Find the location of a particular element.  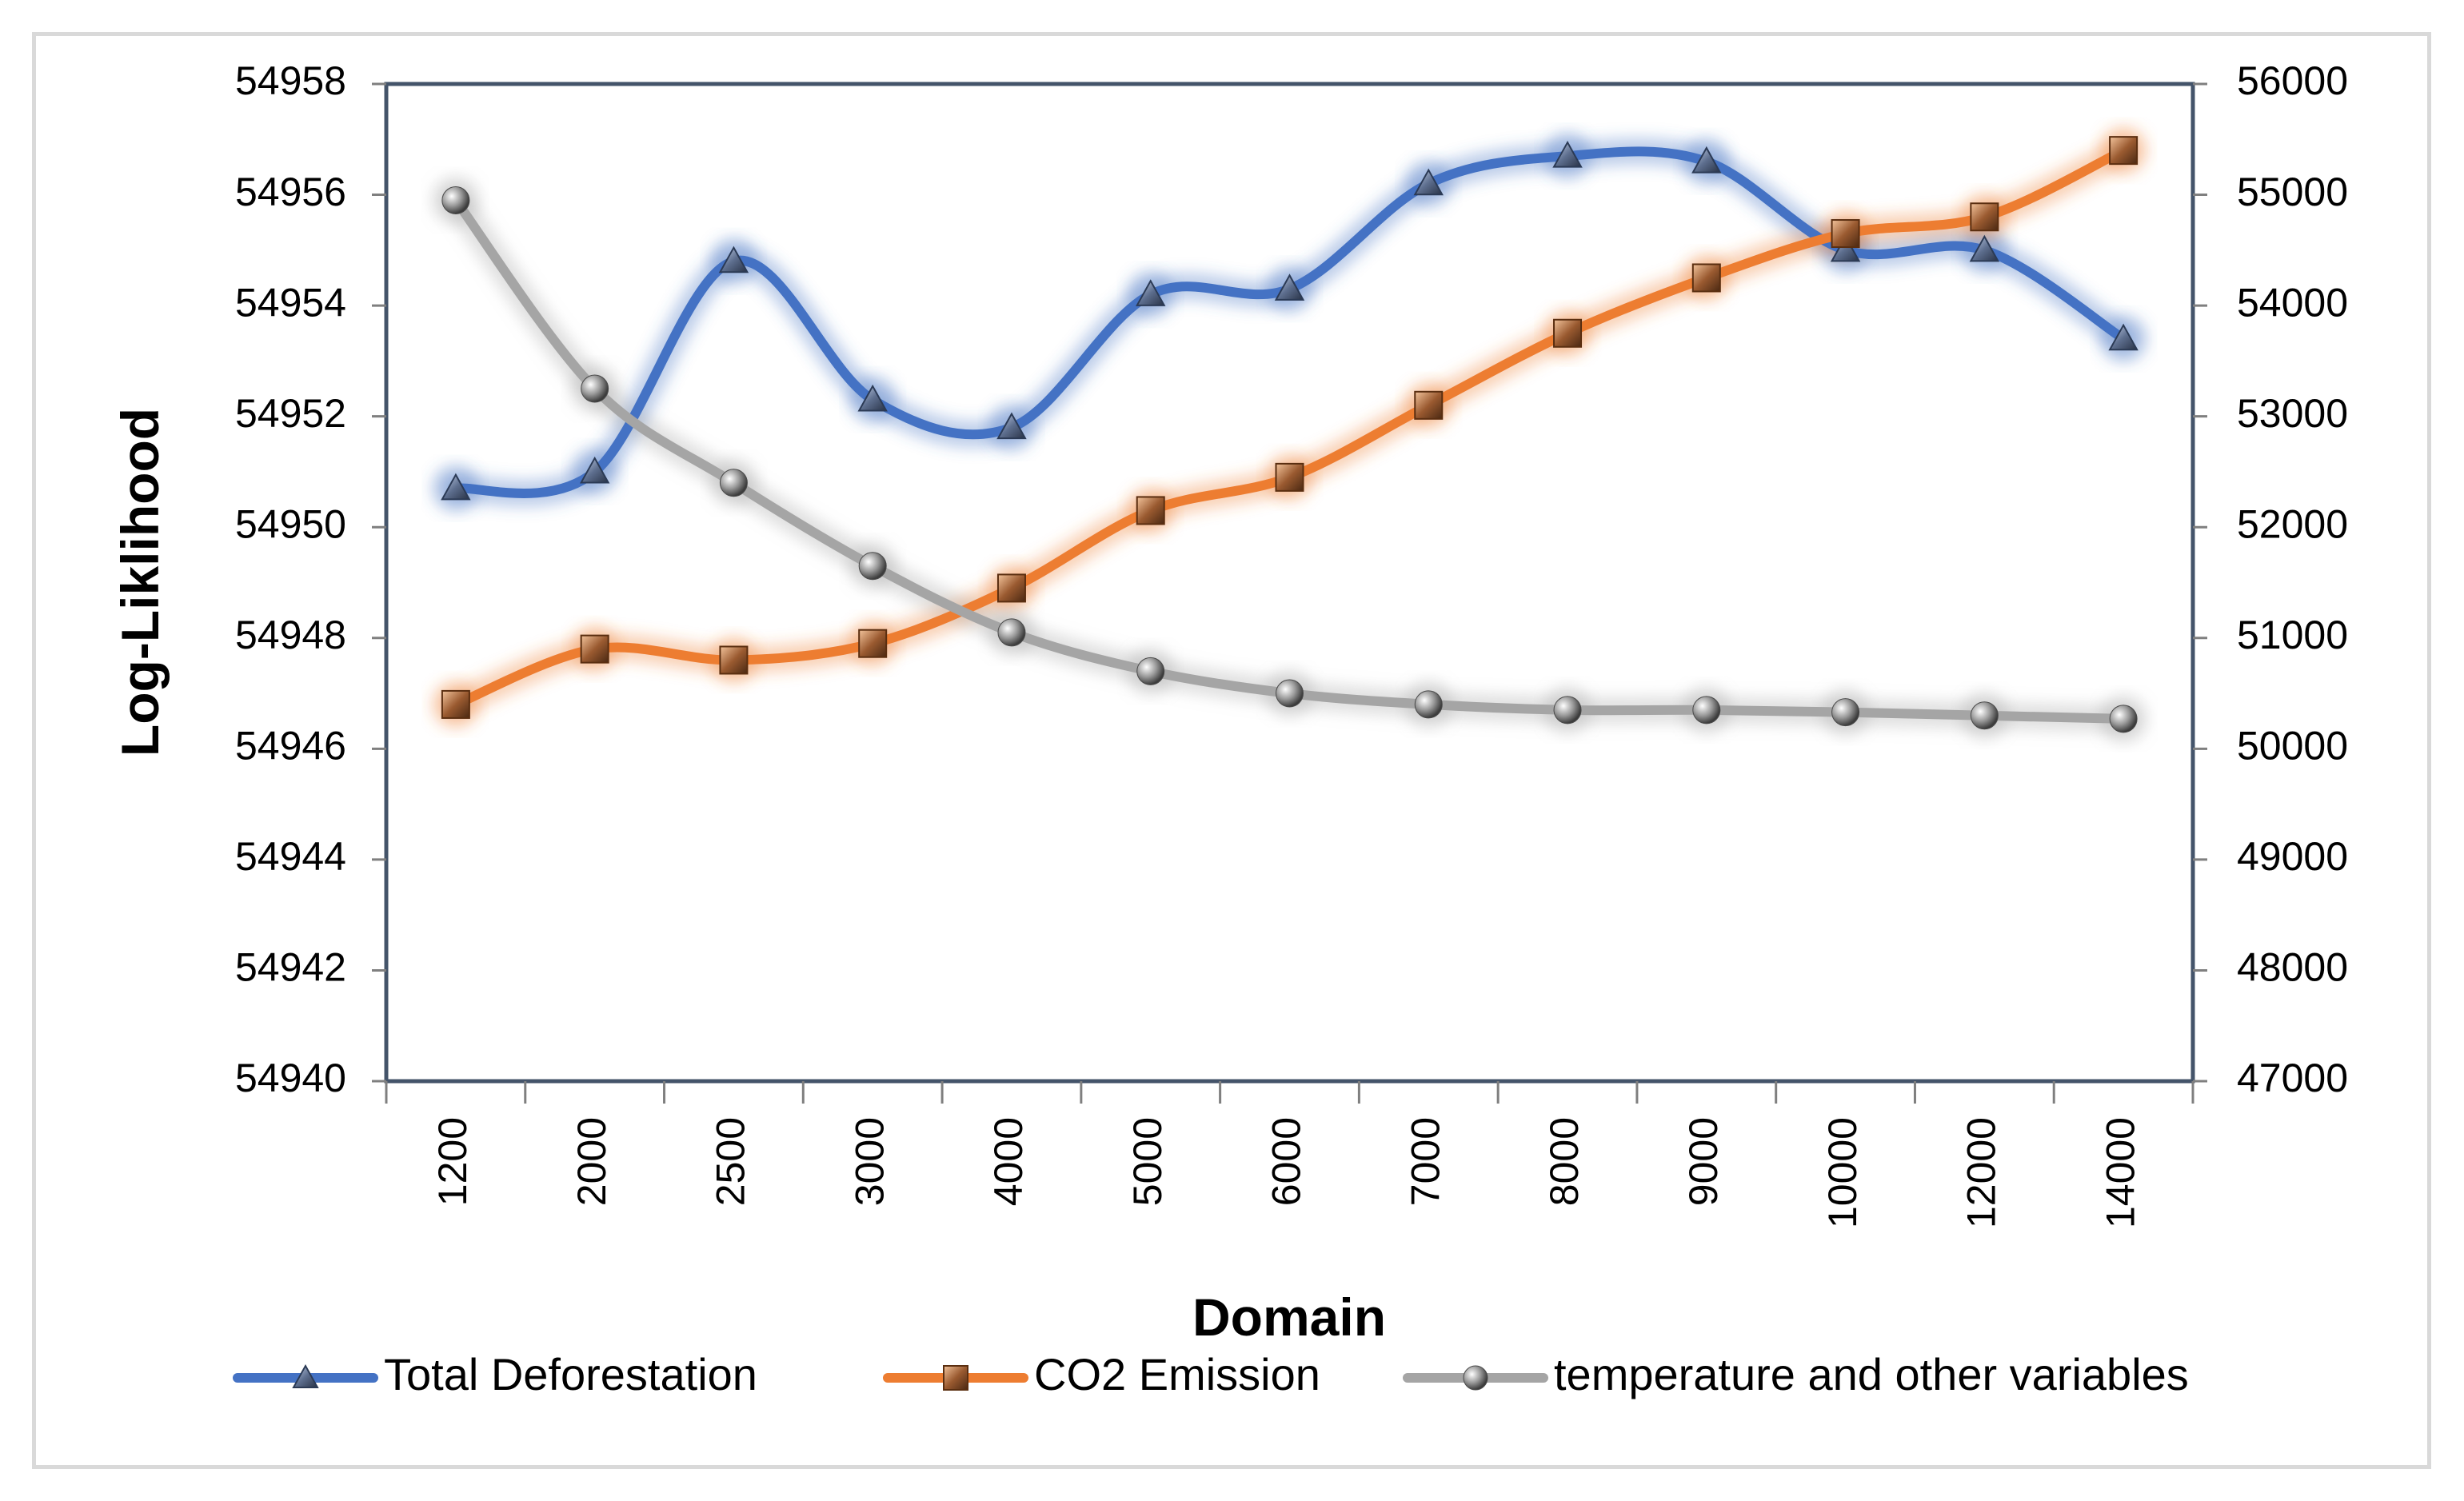

x-tick-label: 2000 is located at coordinates (591, 1161).